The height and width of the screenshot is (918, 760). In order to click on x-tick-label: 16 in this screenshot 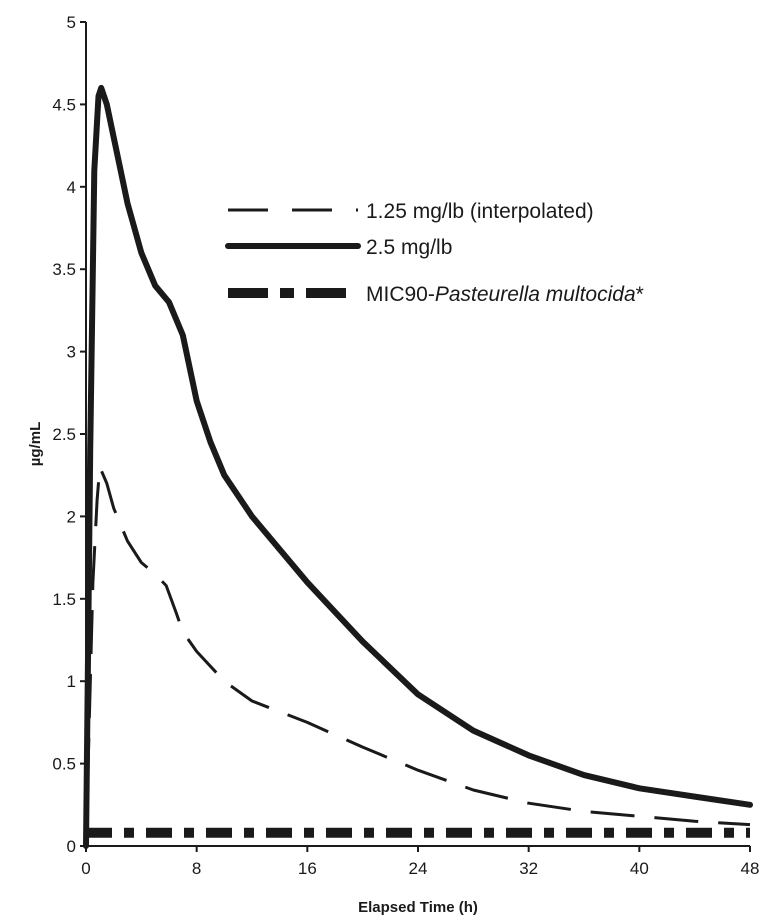, I will do `click(307, 868)`.